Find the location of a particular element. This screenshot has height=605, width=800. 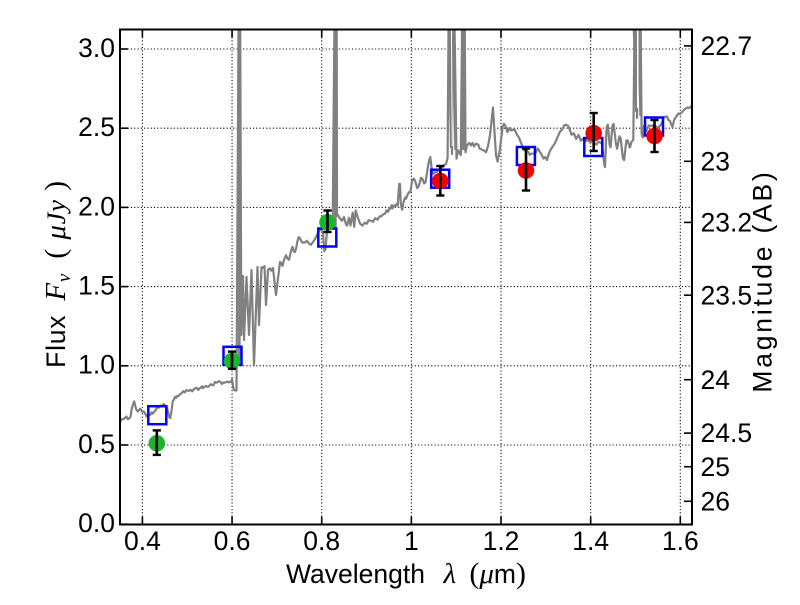

svg-text: 0.5 is located at coordinates (96, 444).